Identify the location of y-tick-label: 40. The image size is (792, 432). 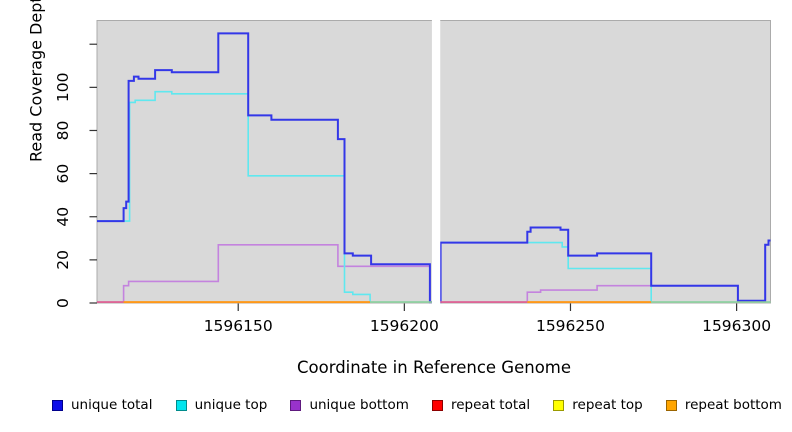
(63, 217).